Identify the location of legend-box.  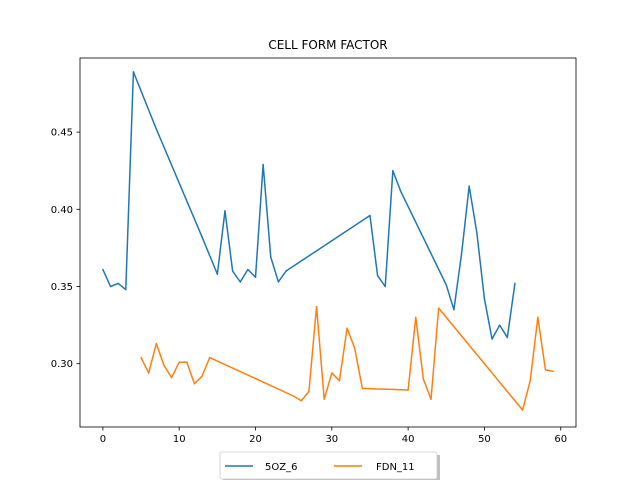
(328, 465).